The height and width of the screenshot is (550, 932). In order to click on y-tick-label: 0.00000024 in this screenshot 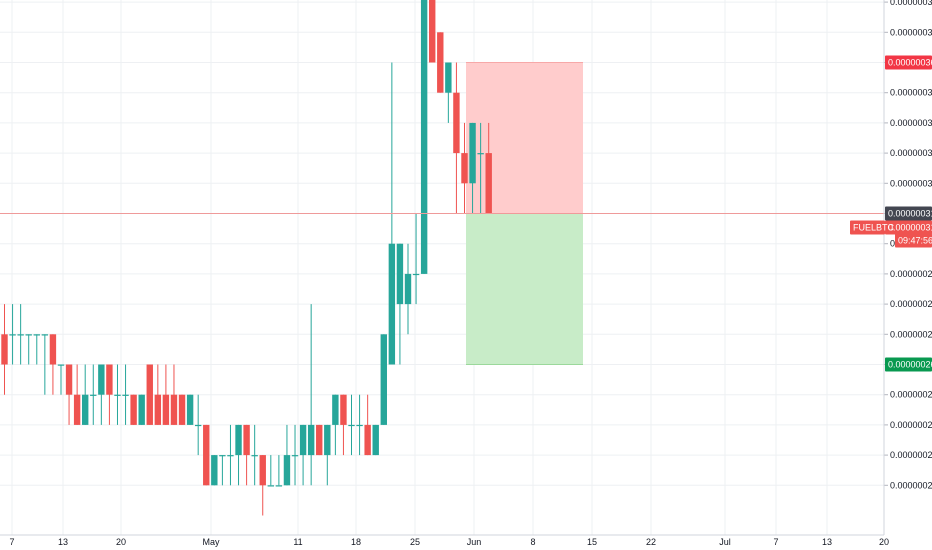, I will do `click(911, 425)`.